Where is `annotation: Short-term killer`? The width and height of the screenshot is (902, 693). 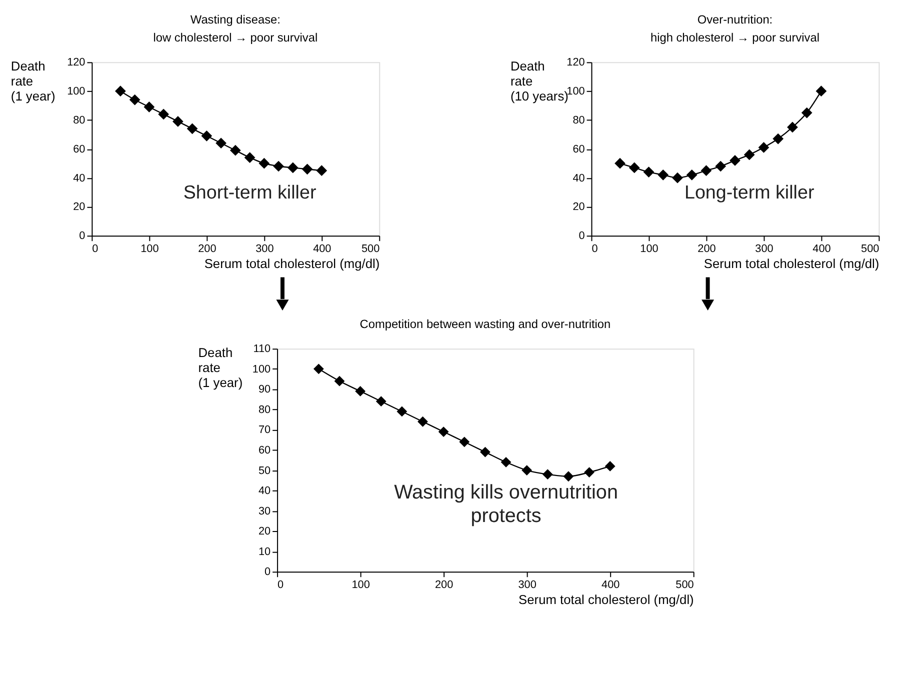 annotation: Short-term killer is located at coordinates (249, 191).